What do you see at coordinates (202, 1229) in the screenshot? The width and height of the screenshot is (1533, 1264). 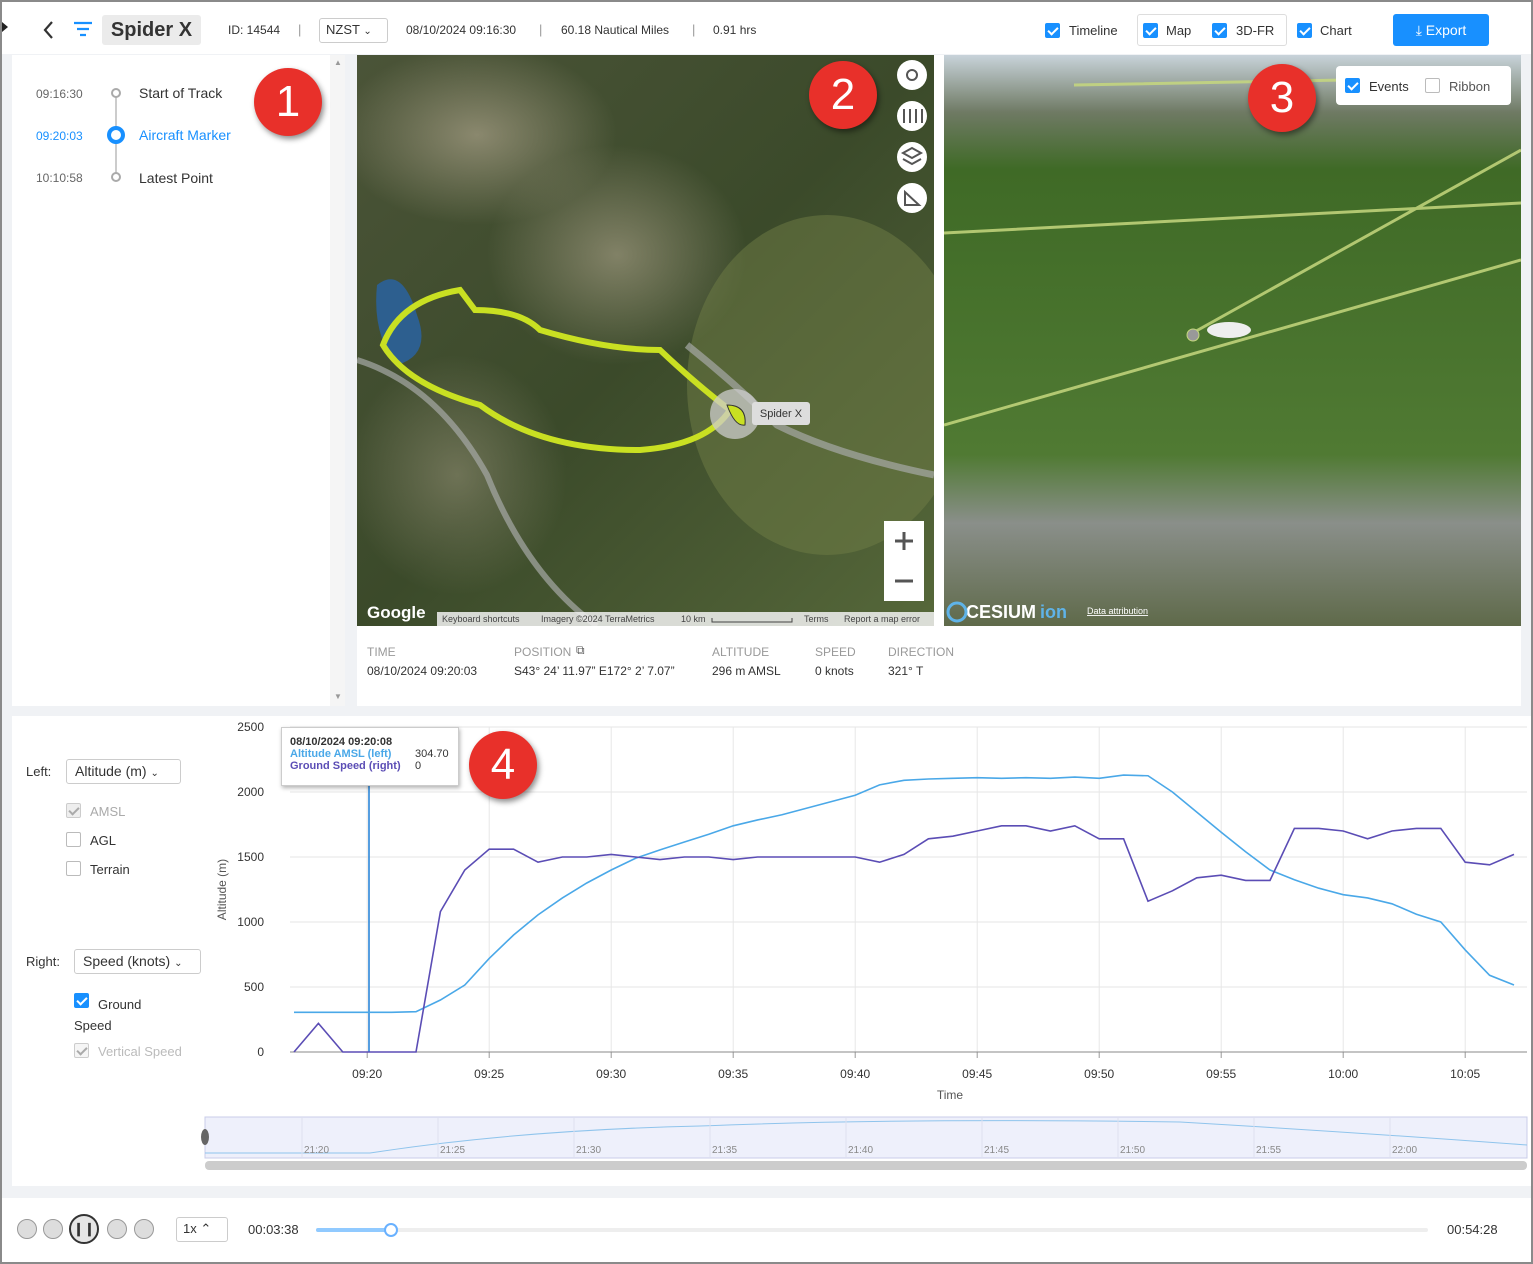 I see `rate-select: 1x ⌃` at bounding box center [202, 1229].